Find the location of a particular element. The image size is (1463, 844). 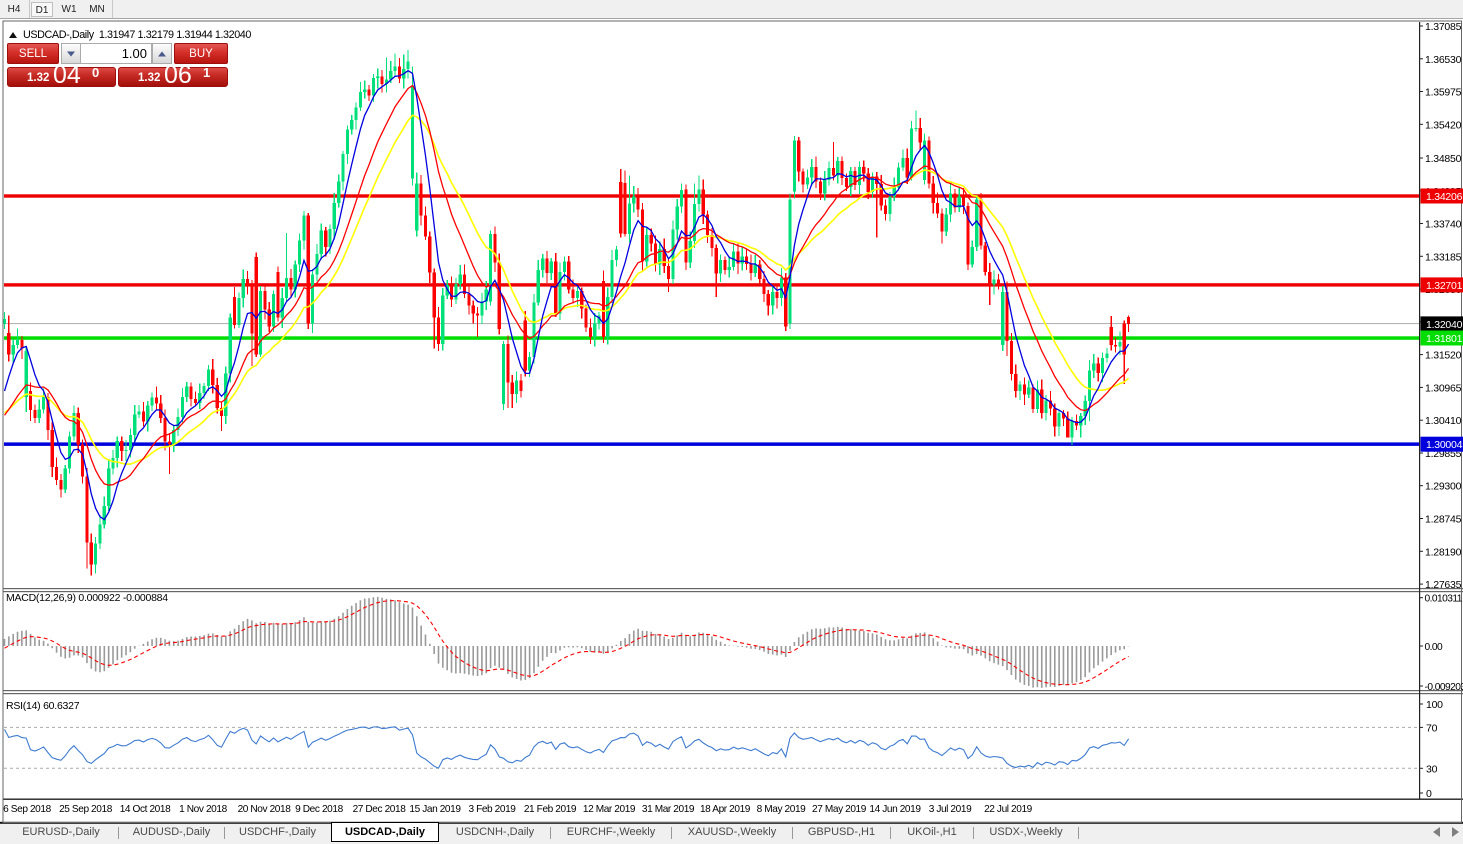

svg-text: 100 is located at coordinates (1434, 705).